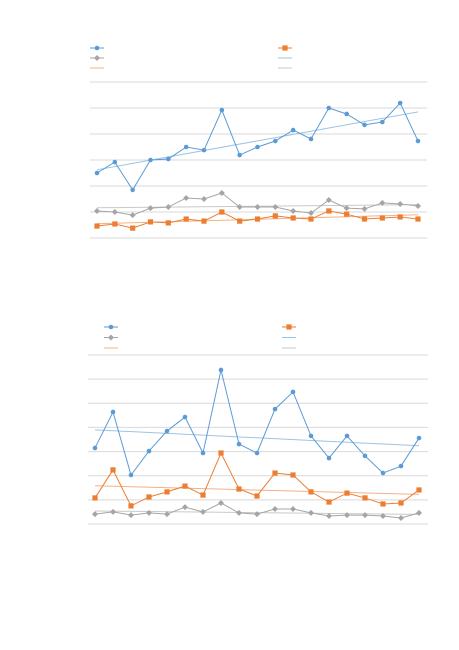 Image resolution: width=459 pixels, height=650 pixels. What do you see at coordinates (257, 423) in the screenshot?
I see `series-line` at bounding box center [257, 423].